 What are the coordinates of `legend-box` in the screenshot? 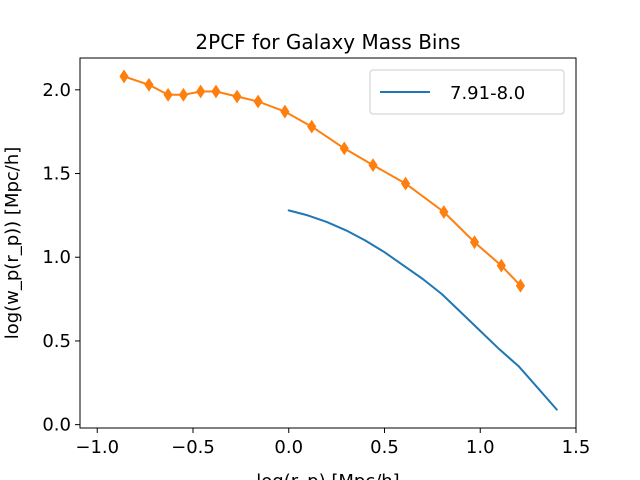 It's located at (467, 92).